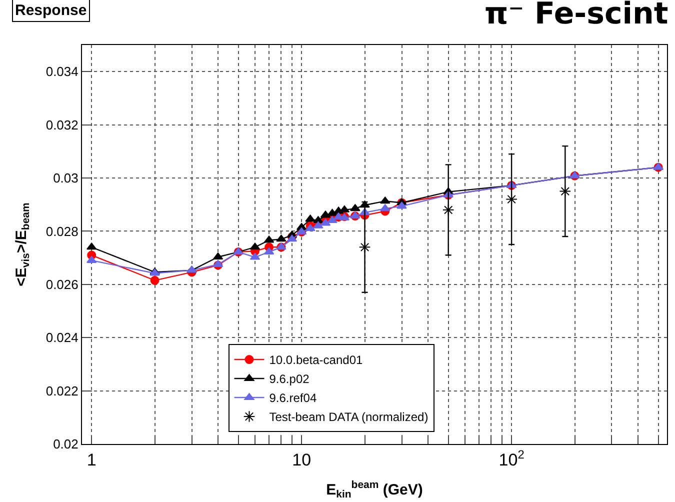 The image size is (675, 502). Describe the element at coordinates (62, 231) in the screenshot. I see `y-tick-label: 0.028` at that location.